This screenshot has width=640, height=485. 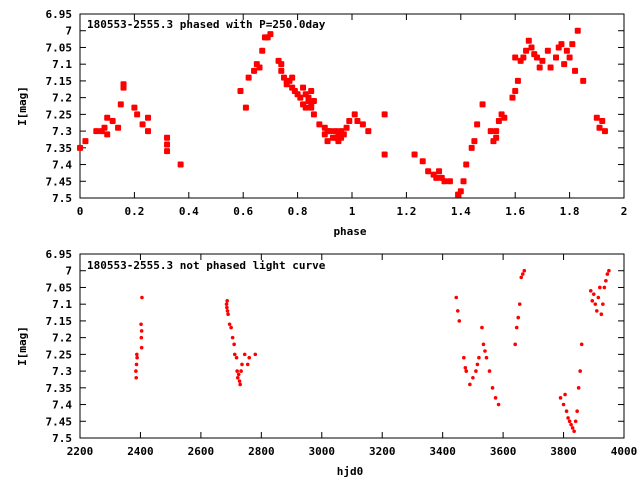 What do you see at coordinates (59, 388) in the screenshot?
I see `unphased-y-tick-label: 7.35` at bounding box center [59, 388].